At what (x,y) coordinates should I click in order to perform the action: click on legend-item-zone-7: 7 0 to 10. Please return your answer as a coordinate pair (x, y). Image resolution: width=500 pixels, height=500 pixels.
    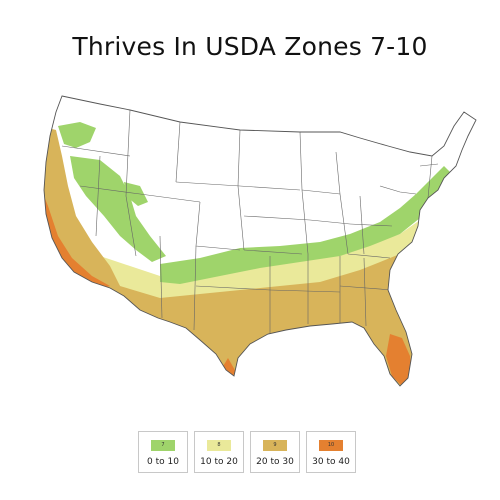
    Looking at the image, I should click on (163, 452).